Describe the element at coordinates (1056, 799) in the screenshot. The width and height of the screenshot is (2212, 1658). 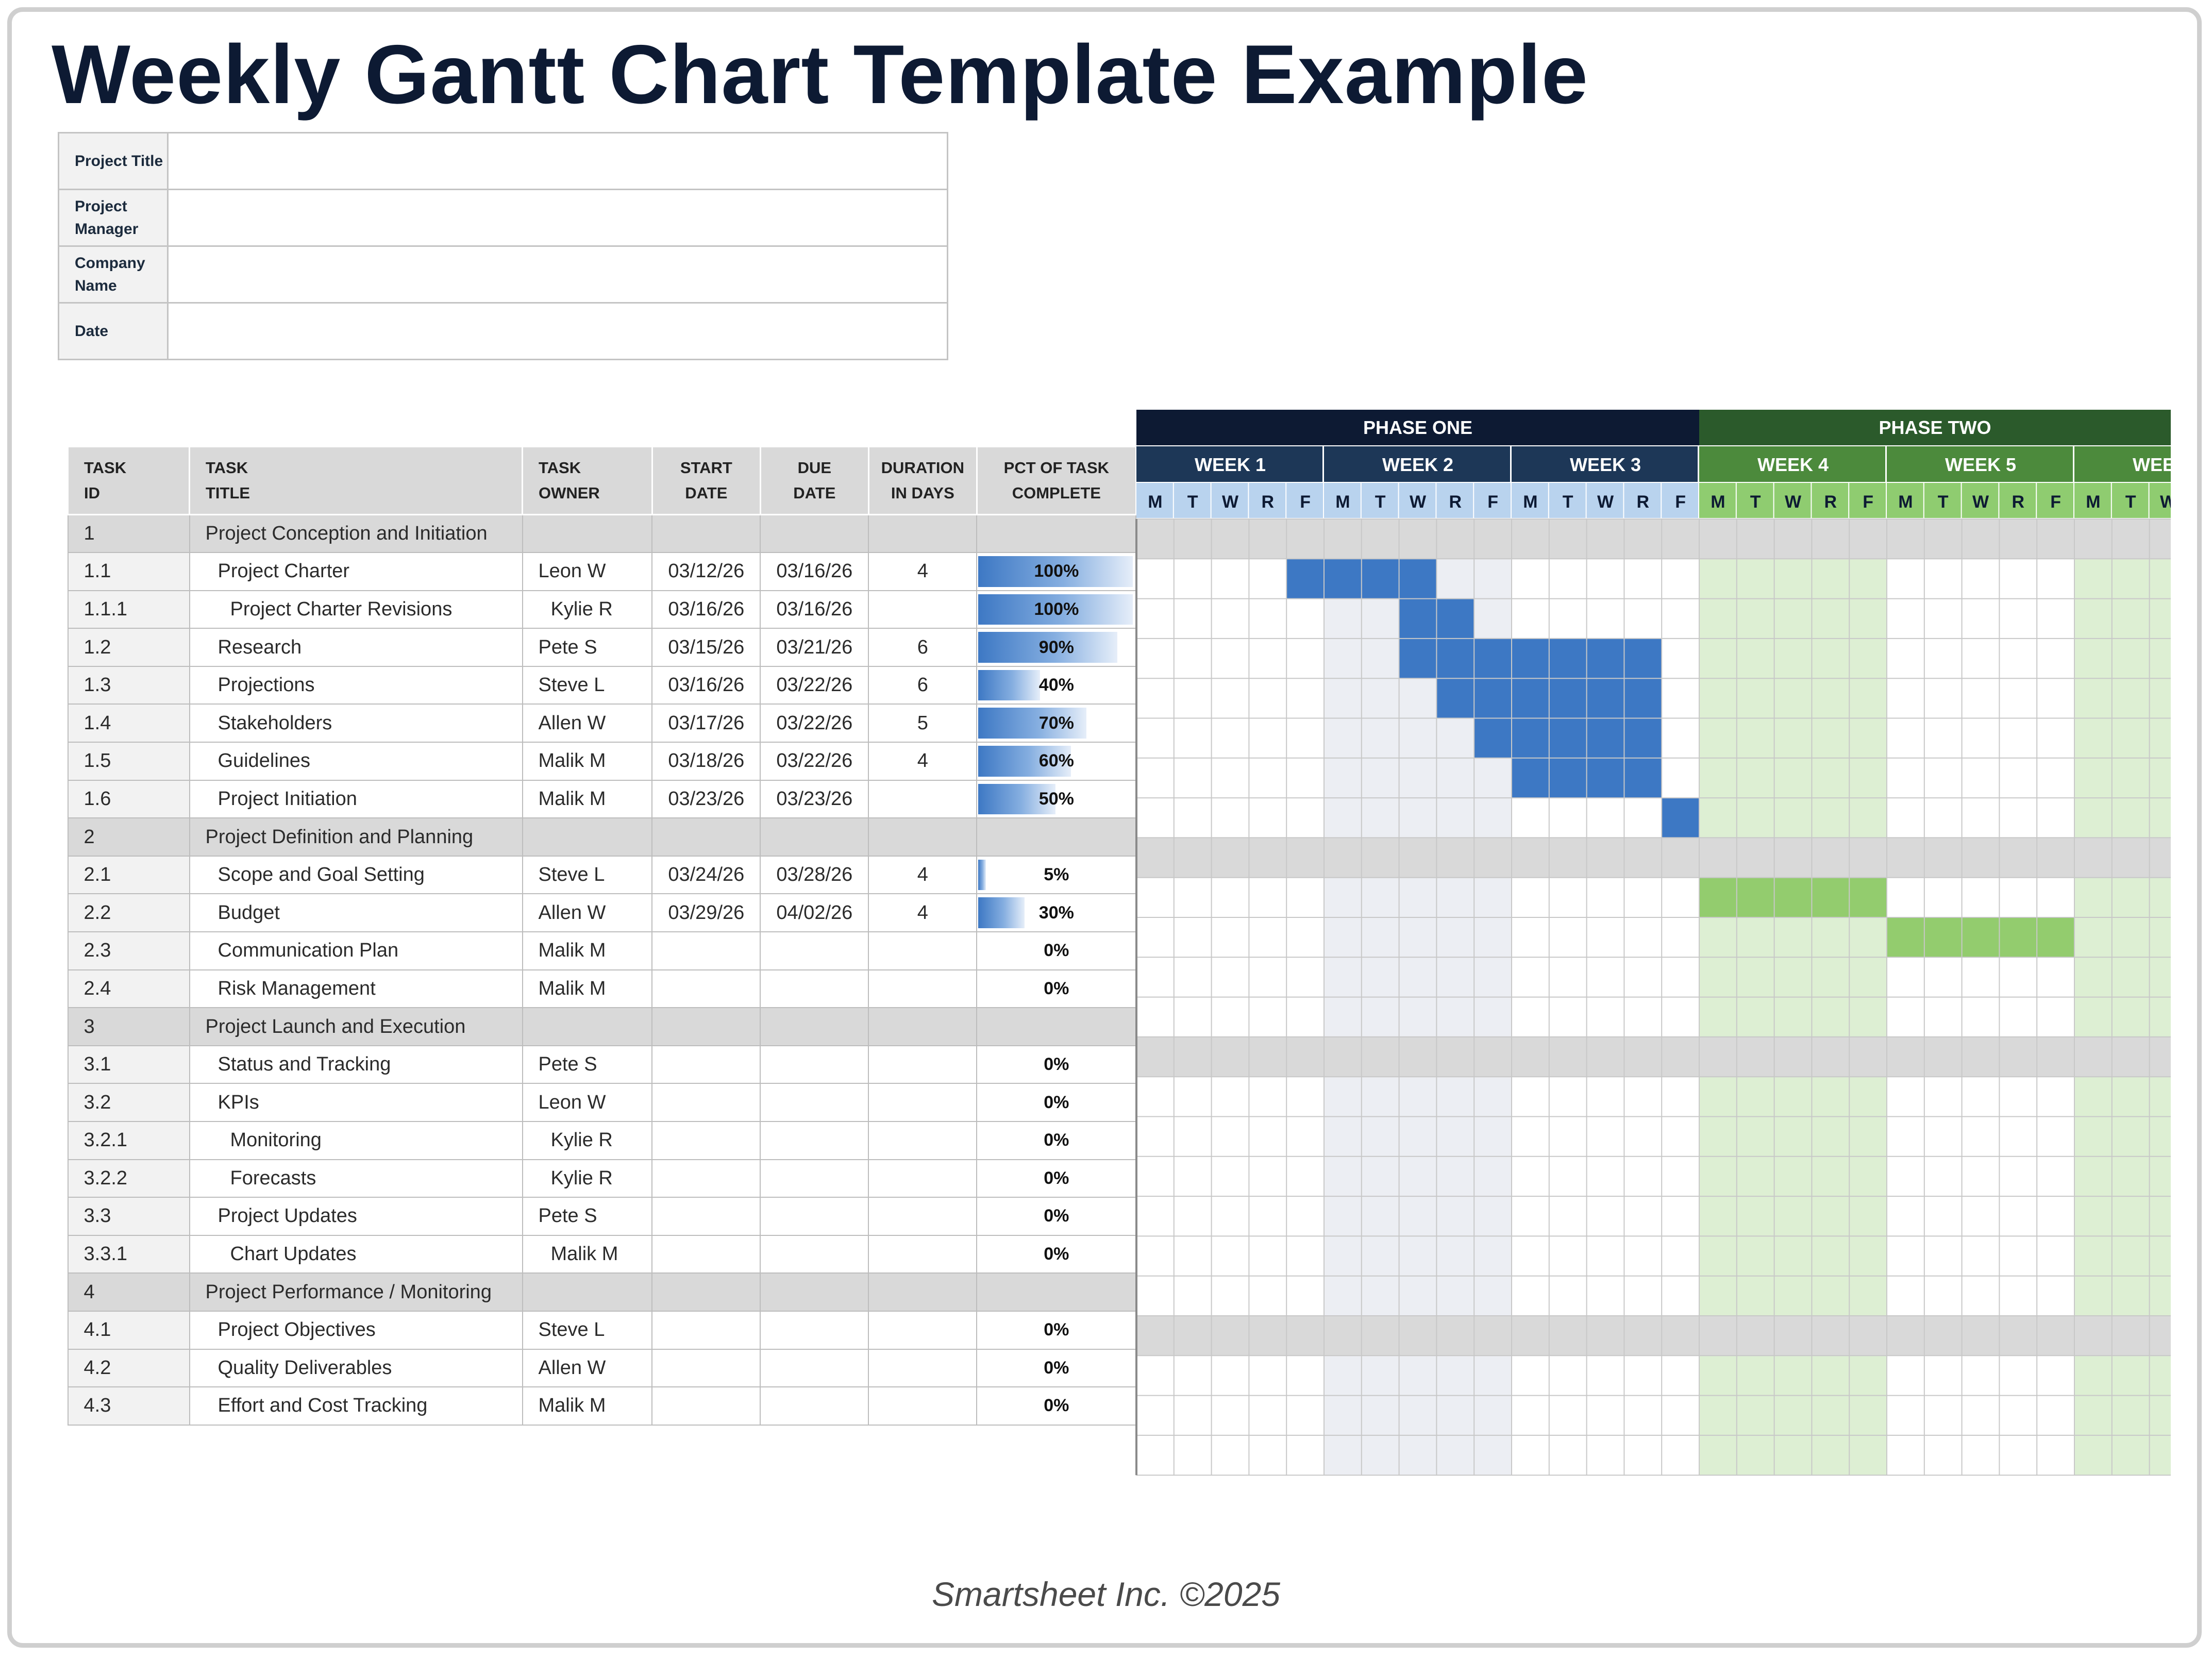
I see `pct-complete-cell: 50%` at that location.